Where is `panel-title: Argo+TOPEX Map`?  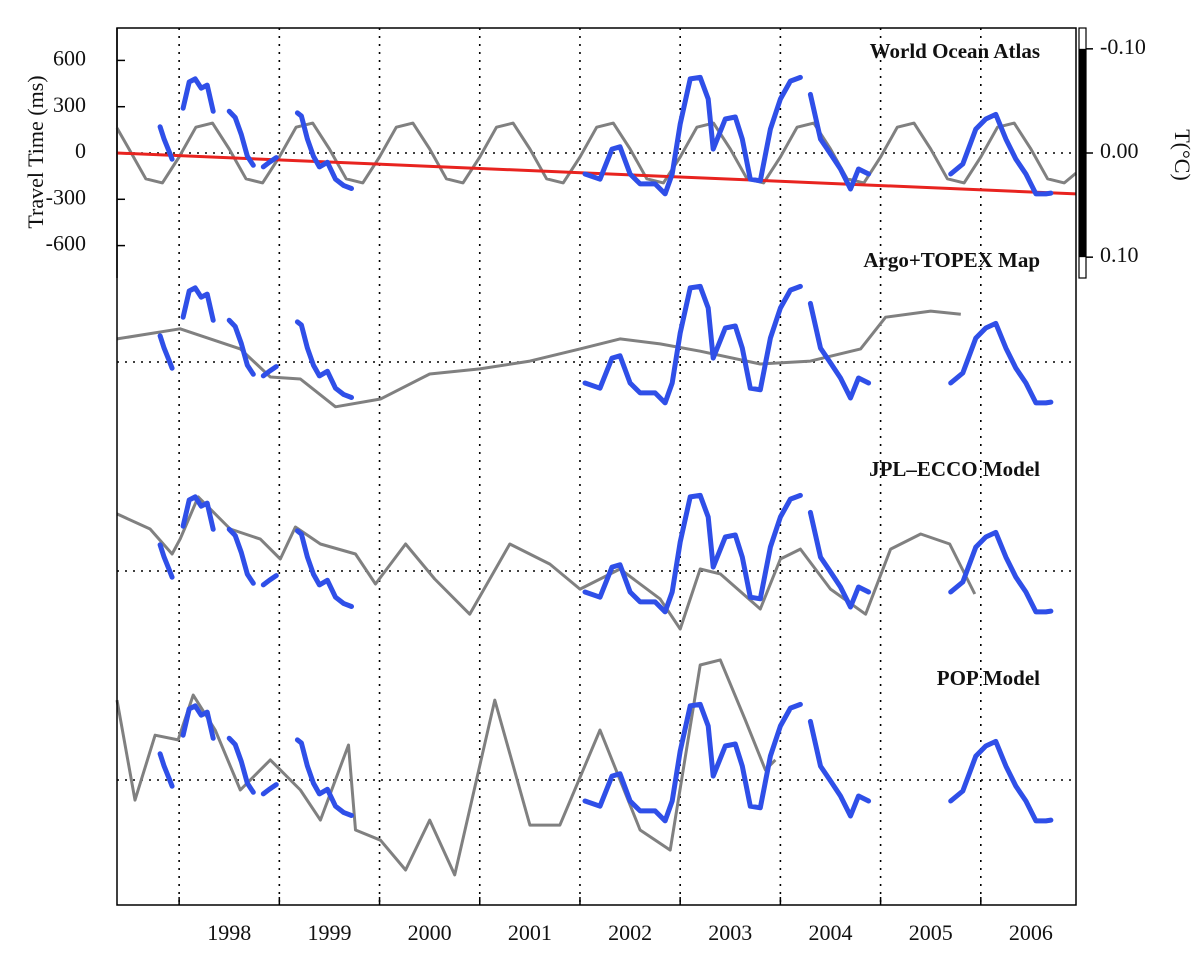
panel-title: Argo+TOPEX Map is located at coordinates (951, 260).